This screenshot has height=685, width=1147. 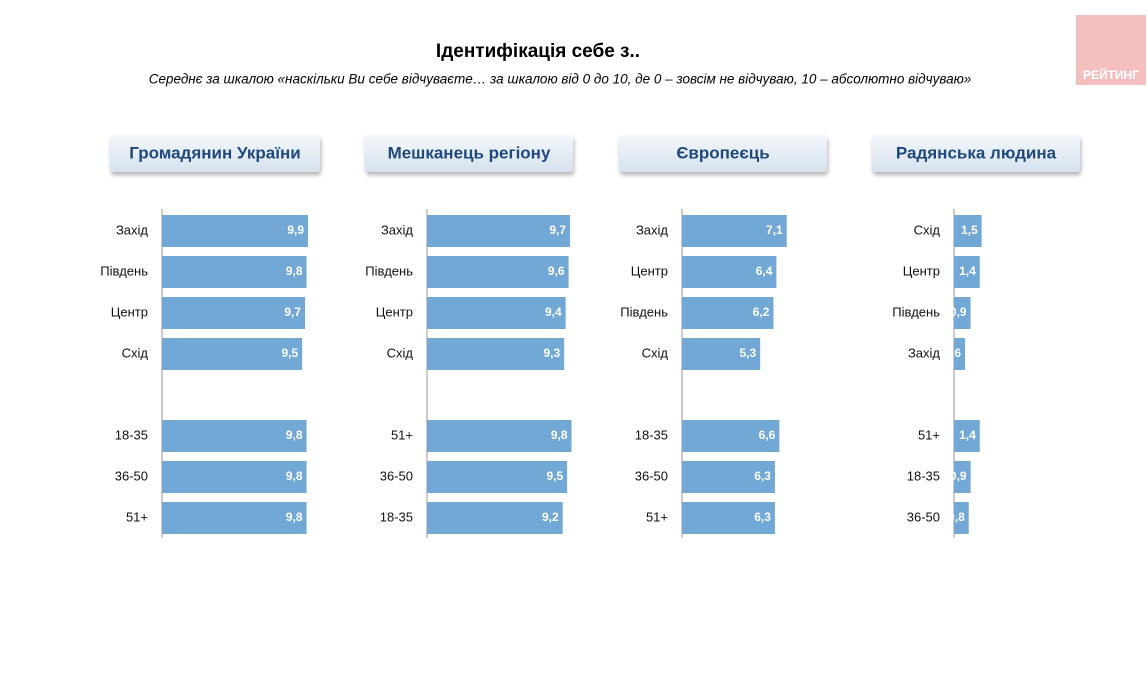 What do you see at coordinates (1111, 74) in the screenshot?
I see `logo: РЕЙТИНГ` at bounding box center [1111, 74].